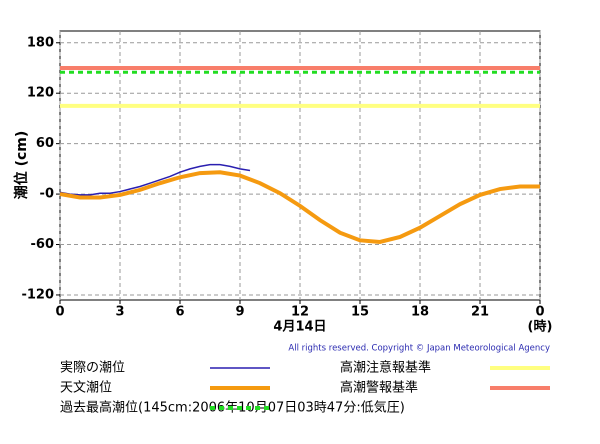  I want to click on x-tick-label: 12, so click(300, 312).